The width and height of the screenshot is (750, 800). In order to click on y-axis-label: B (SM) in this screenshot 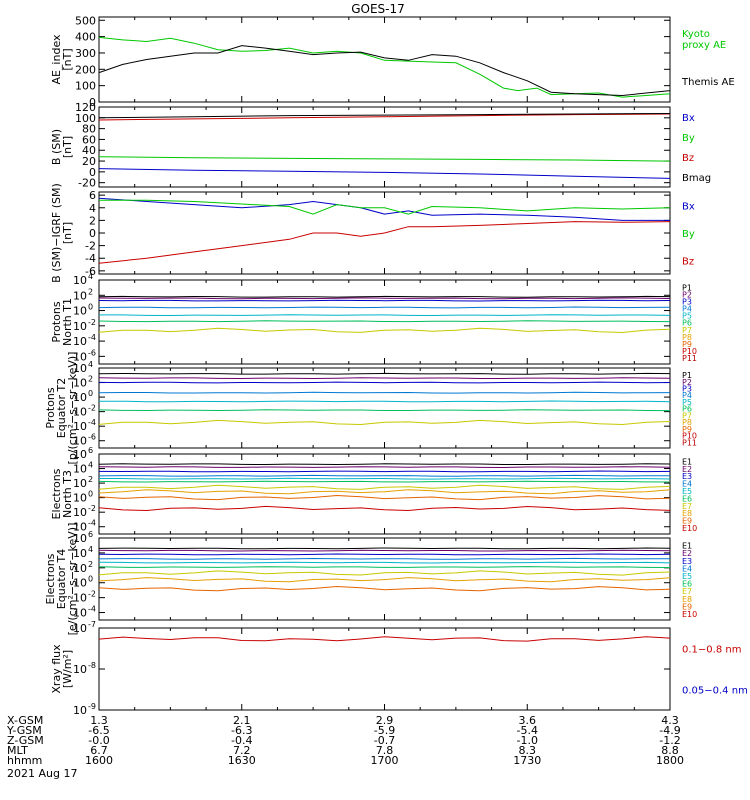, I will do `click(56, 147)`.